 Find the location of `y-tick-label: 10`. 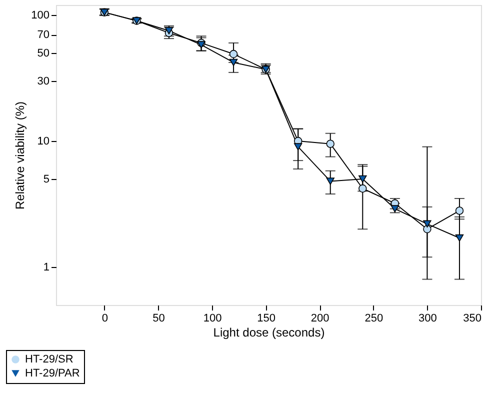

y-tick-label: 10 is located at coordinates (43, 142).